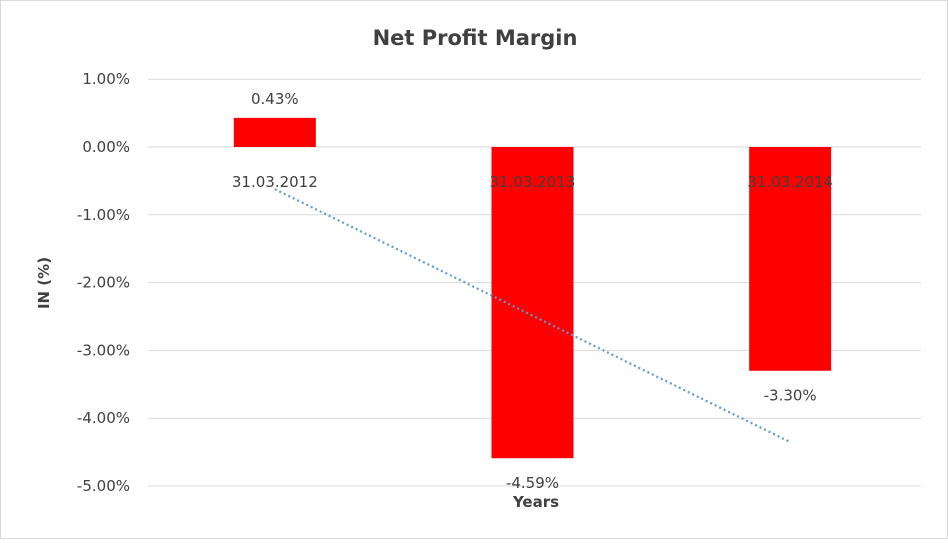 The width and height of the screenshot is (948, 543). Describe the element at coordinates (44, 283) in the screenshot. I see `y-axis-label: IN (%)` at that location.